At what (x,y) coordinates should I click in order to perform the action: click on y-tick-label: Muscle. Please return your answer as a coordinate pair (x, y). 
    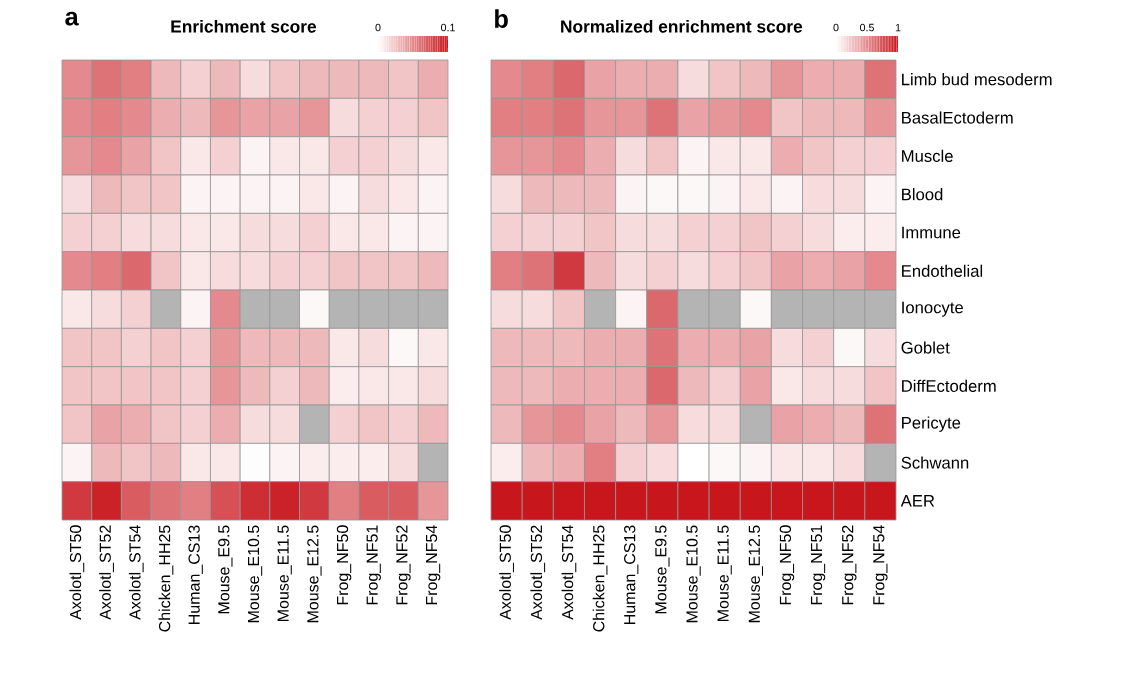
    Looking at the image, I should click on (927, 155).